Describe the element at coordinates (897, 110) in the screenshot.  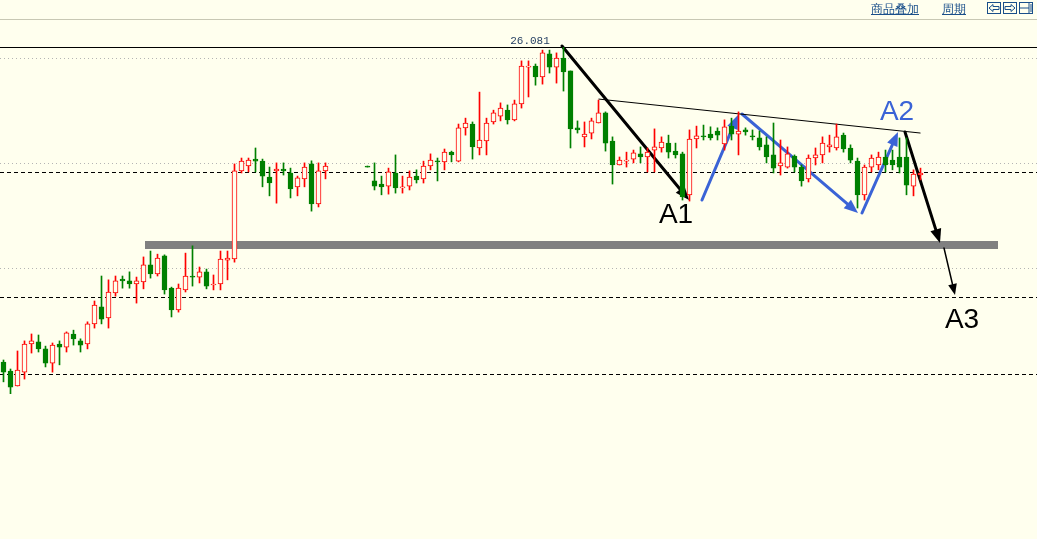
I see `annotation: A2` at that location.